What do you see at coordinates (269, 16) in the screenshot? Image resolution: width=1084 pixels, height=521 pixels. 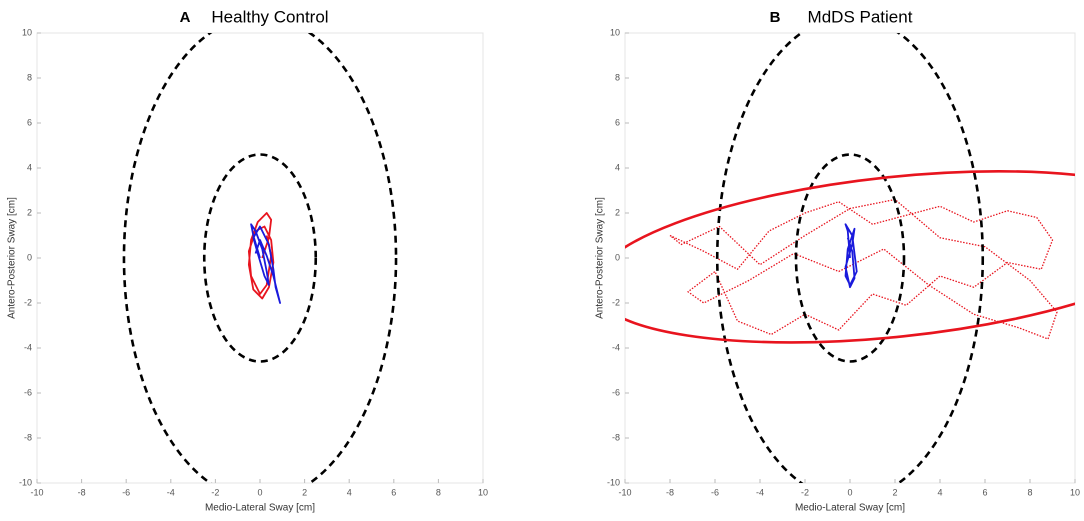 I see `chart-title: Healthy Control` at bounding box center [269, 16].